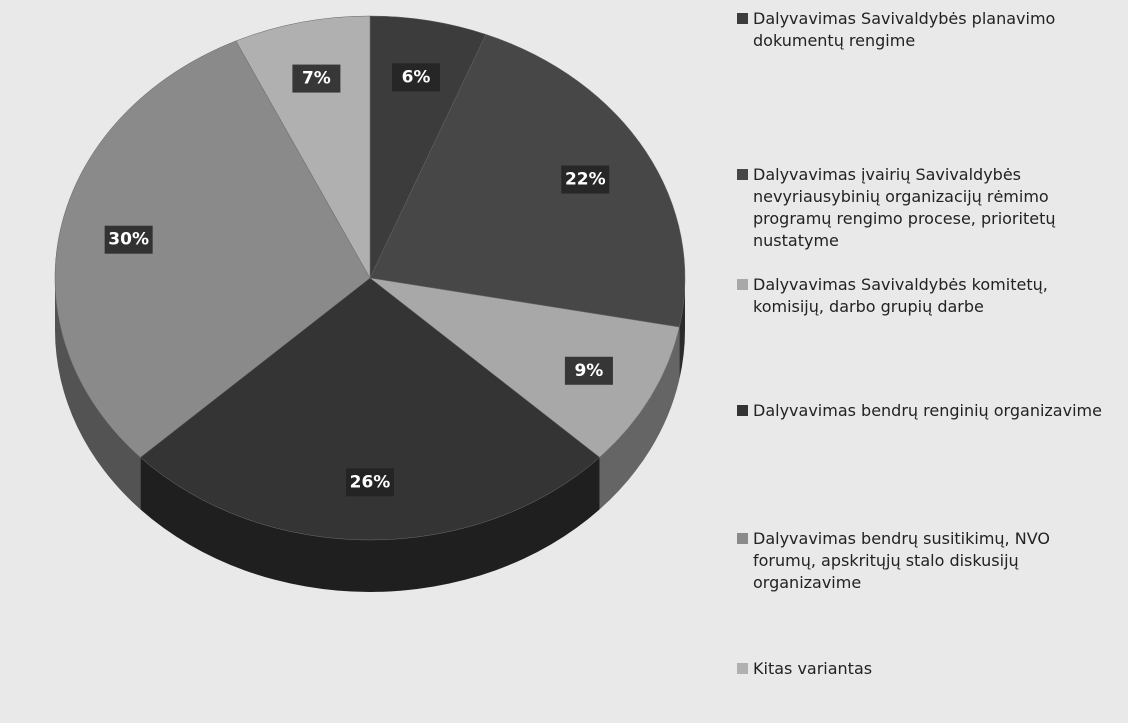 Image resolution: width=1128 pixels, height=723 pixels. What do you see at coordinates (927, 410) in the screenshot?
I see `legend-label: Dalyvavimas bendrų renginių organizavime` at bounding box center [927, 410].